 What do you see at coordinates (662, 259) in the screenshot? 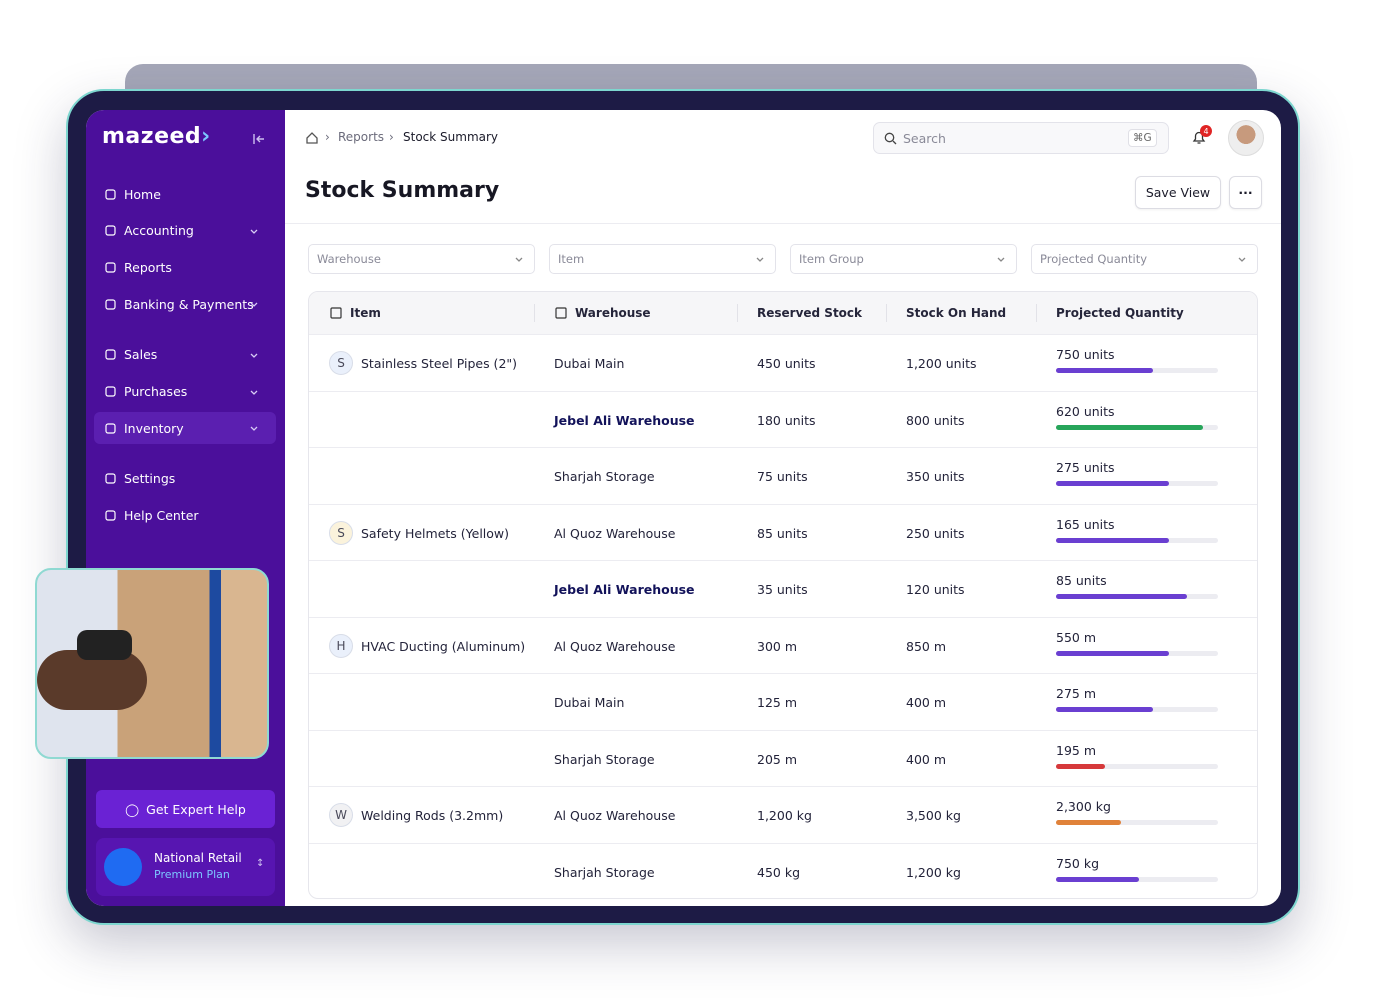
I see `filter-dropdown: Item` at bounding box center [662, 259].